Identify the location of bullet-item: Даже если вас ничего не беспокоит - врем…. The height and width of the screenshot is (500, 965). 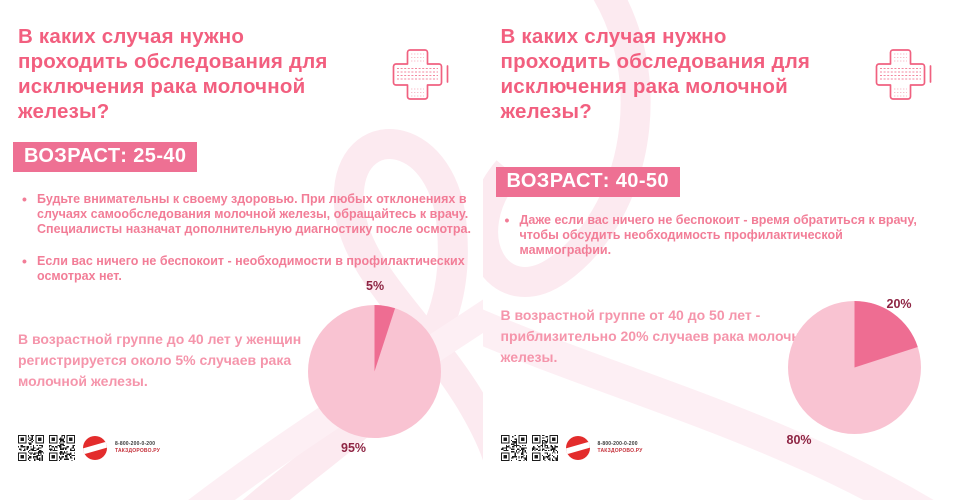
(719, 235).